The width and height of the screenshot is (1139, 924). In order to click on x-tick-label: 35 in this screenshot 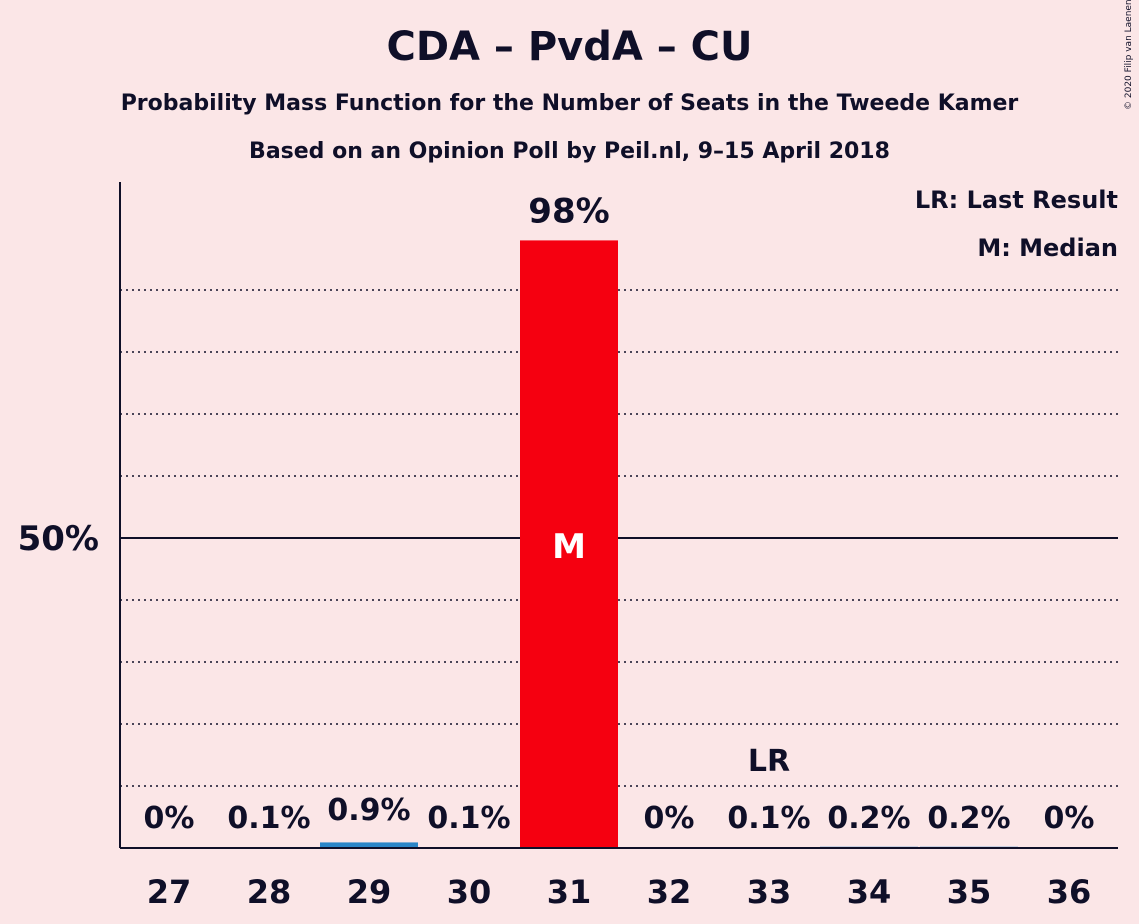, I will do `click(969, 892)`.